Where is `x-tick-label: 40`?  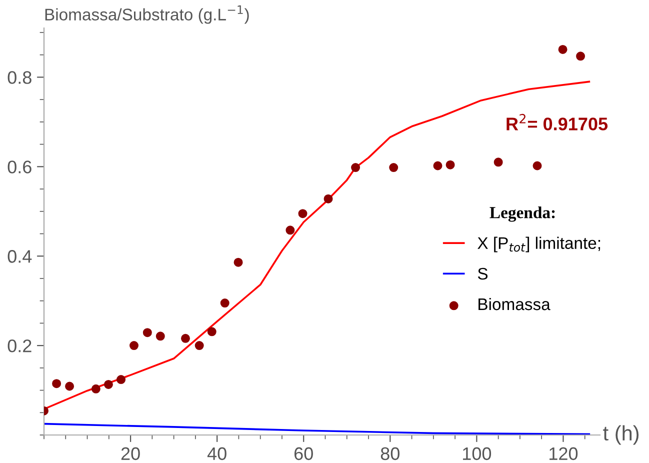 x-tick-label: 40 is located at coordinates (216, 453).